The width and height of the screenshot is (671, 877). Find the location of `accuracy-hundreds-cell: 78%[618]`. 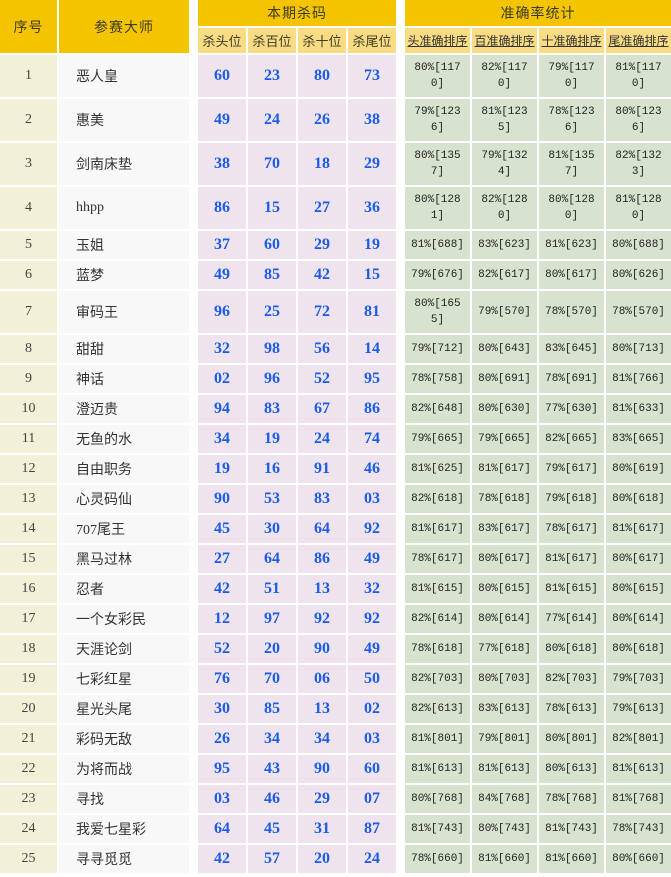

accuracy-hundreds-cell: 78%[618] is located at coordinates (504, 499).